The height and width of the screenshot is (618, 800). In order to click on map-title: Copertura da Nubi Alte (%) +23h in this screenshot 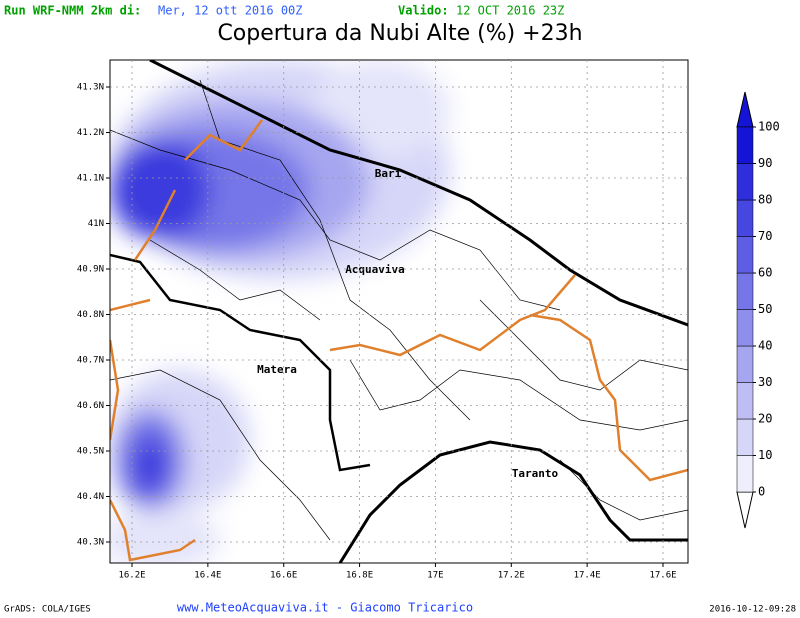, I will do `click(399, 33)`.